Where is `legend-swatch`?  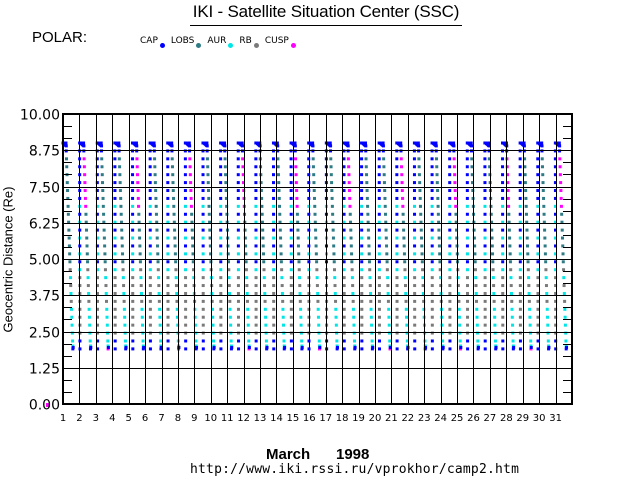
legend-swatch is located at coordinates (162, 45).